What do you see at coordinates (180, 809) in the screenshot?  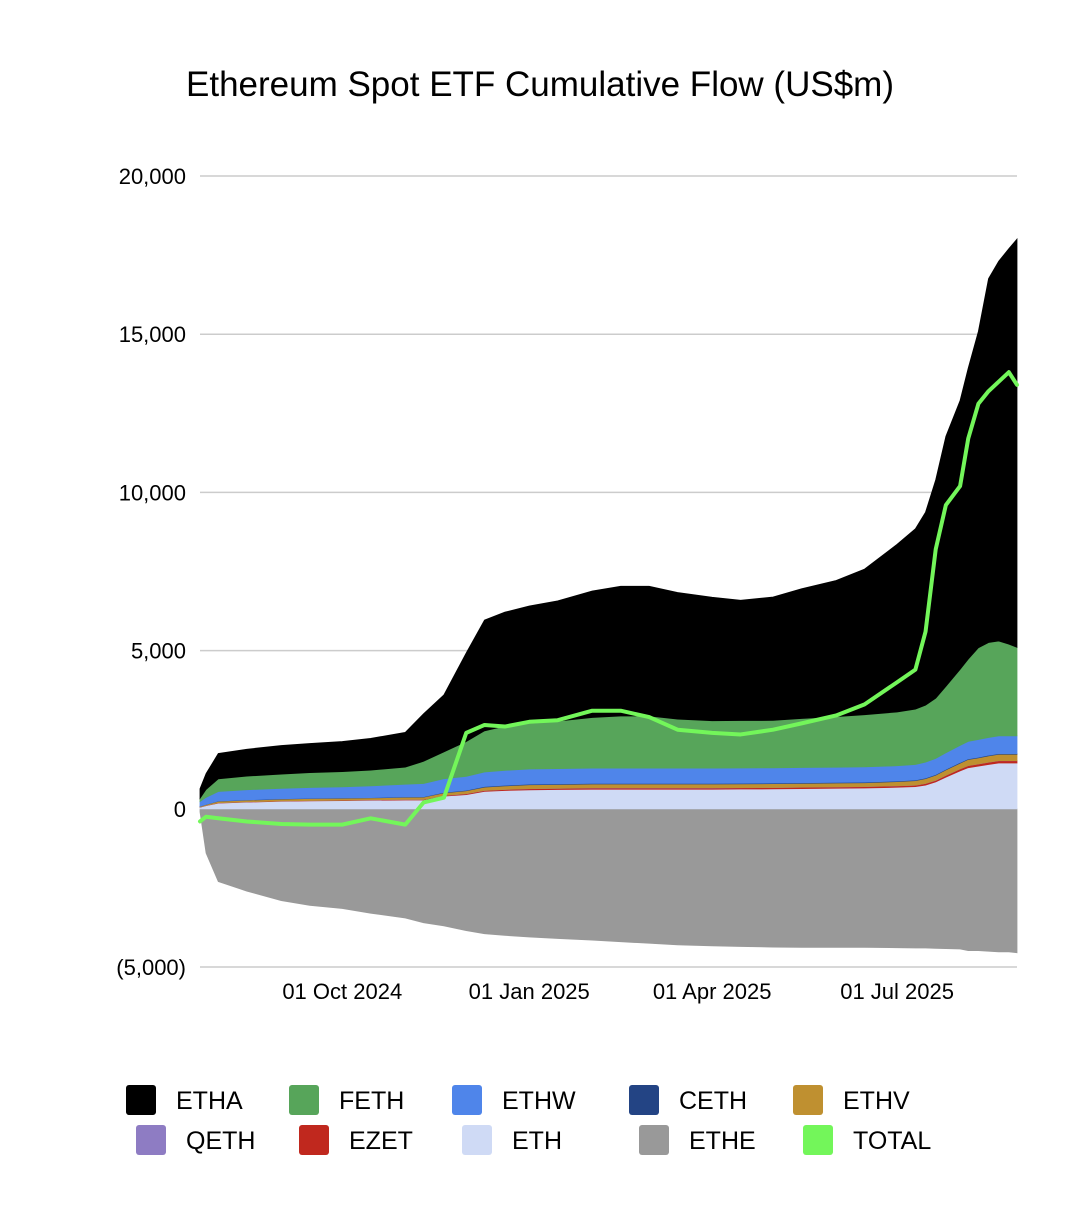 I see `y-tick-label: 0` at bounding box center [180, 809].